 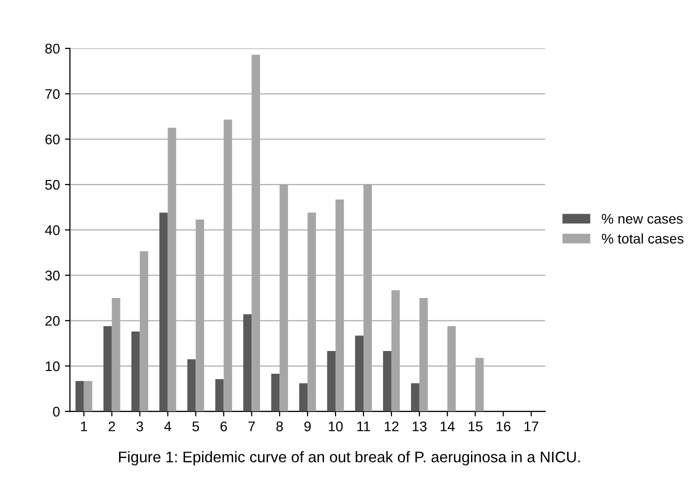 What do you see at coordinates (531, 427) in the screenshot?
I see `x-tick-label: 17` at bounding box center [531, 427].